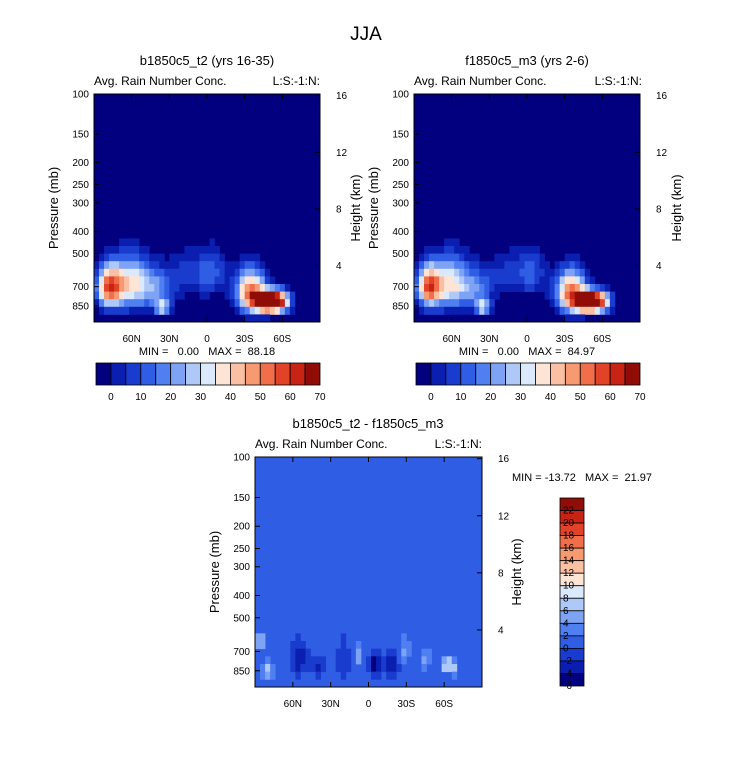  I want to click on panel-2-ylabel: Pressure (mb), so click(373, 208).